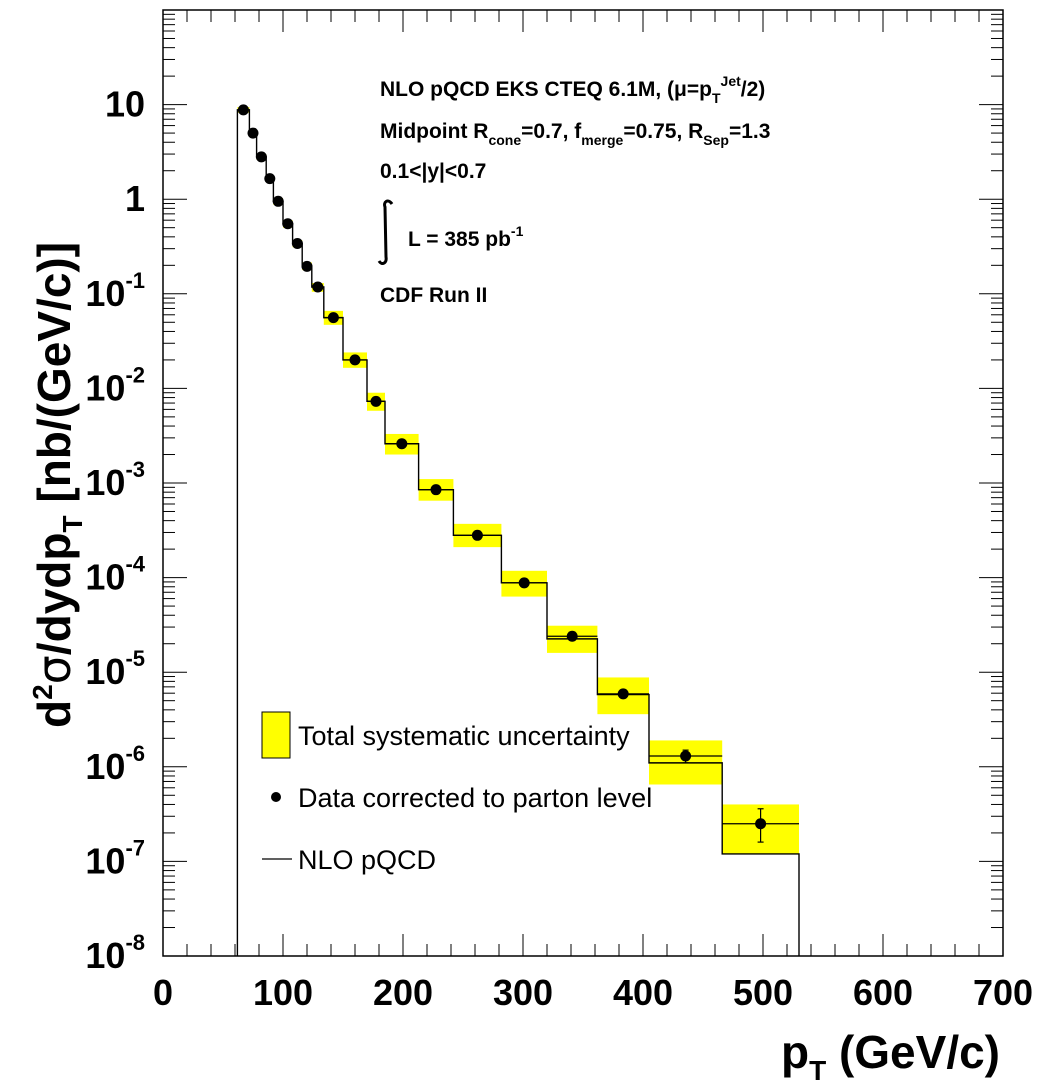  What do you see at coordinates (115, 291) in the screenshot?
I see `y-tick-label: 10⁻¹` at bounding box center [115, 291].